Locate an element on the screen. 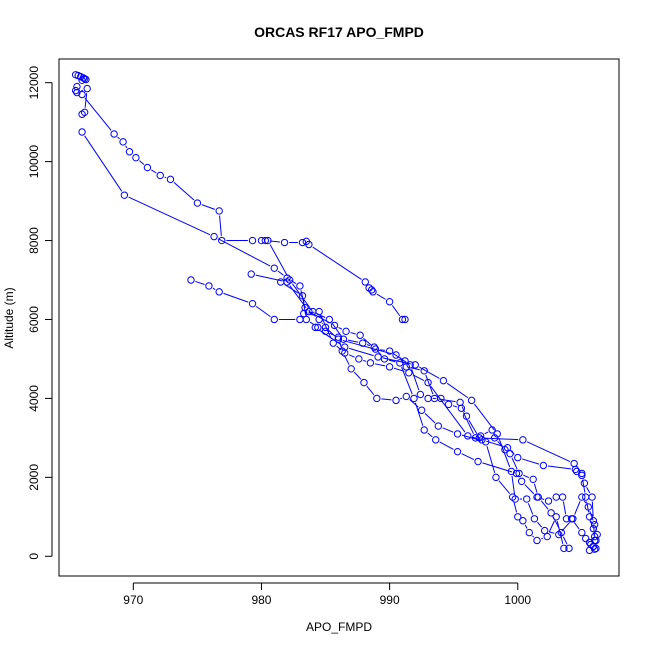  y-tick-label: 12000 is located at coordinates (34, 83).